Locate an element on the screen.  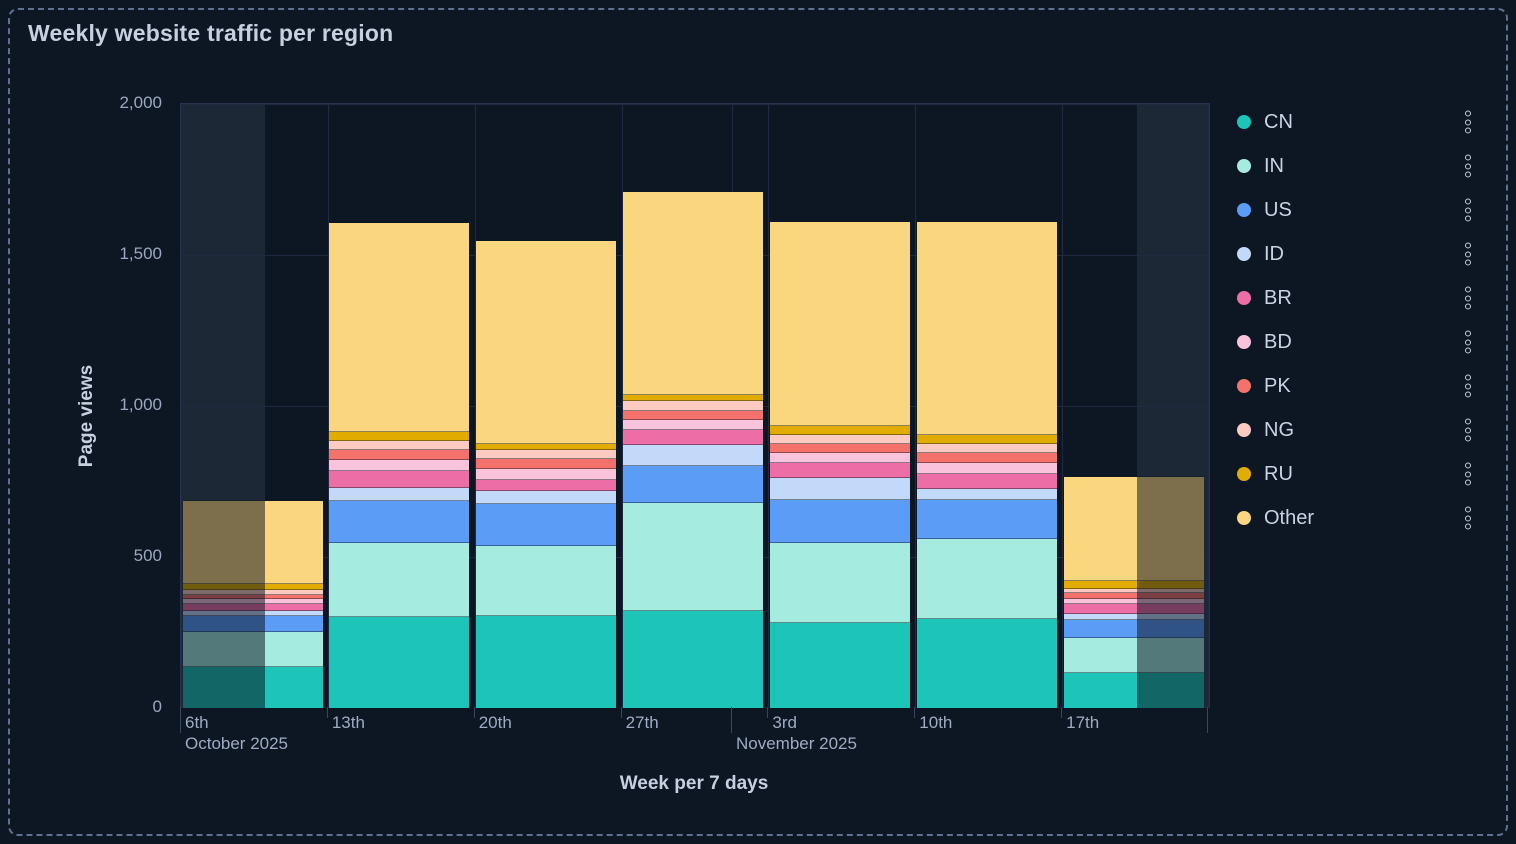
x-tick-label: 27th is located at coordinates (642, 722).